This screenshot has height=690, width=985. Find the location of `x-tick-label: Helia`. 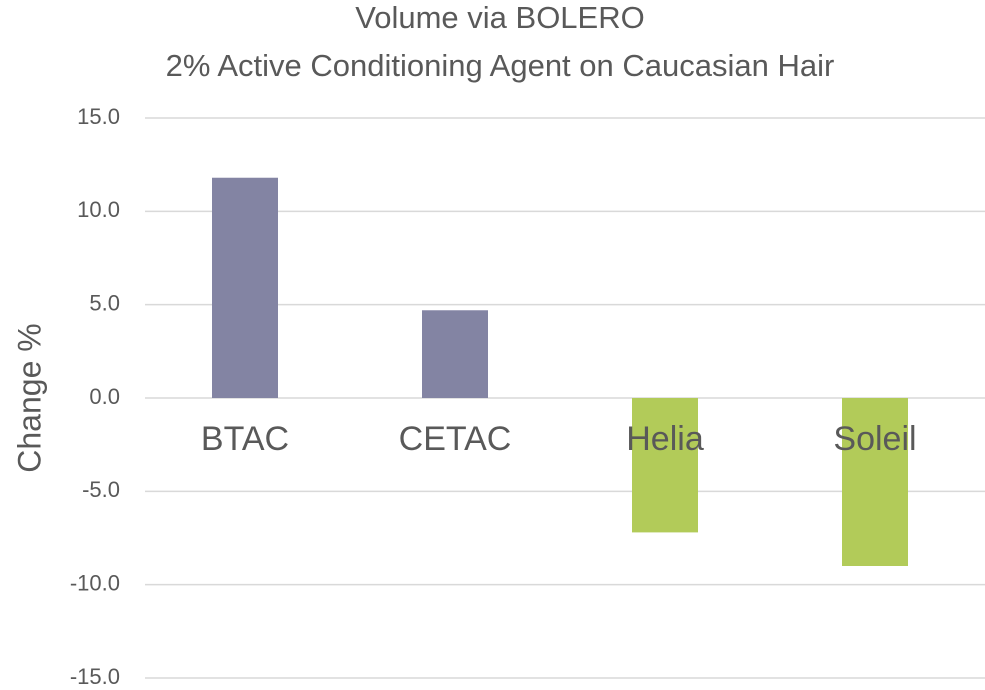

x-tick-label: Helia is located at coordinates (665, 439).